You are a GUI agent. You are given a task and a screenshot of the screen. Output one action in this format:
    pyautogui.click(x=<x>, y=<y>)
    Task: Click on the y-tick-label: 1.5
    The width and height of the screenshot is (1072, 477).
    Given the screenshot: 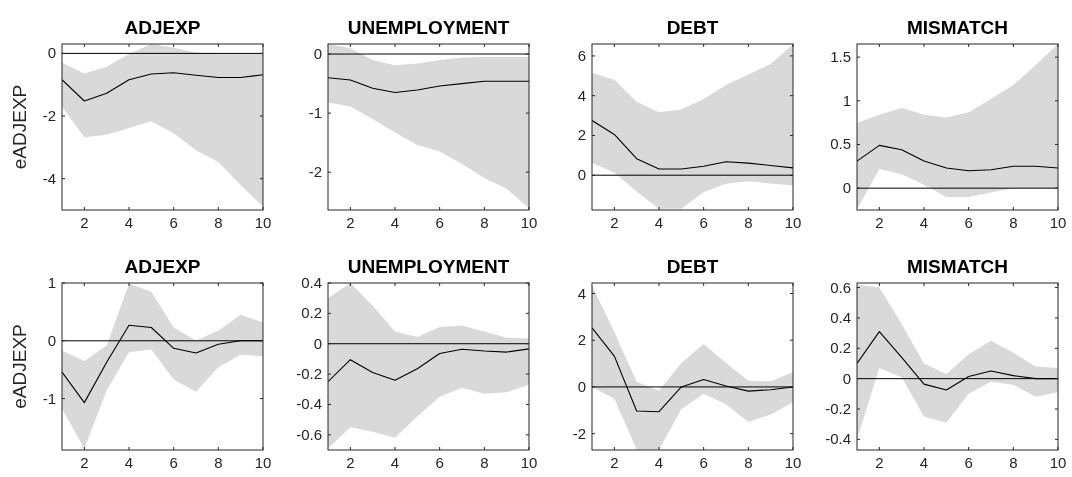 What is the action you would take?
    pyautogui.click(x=840, y=57)
    